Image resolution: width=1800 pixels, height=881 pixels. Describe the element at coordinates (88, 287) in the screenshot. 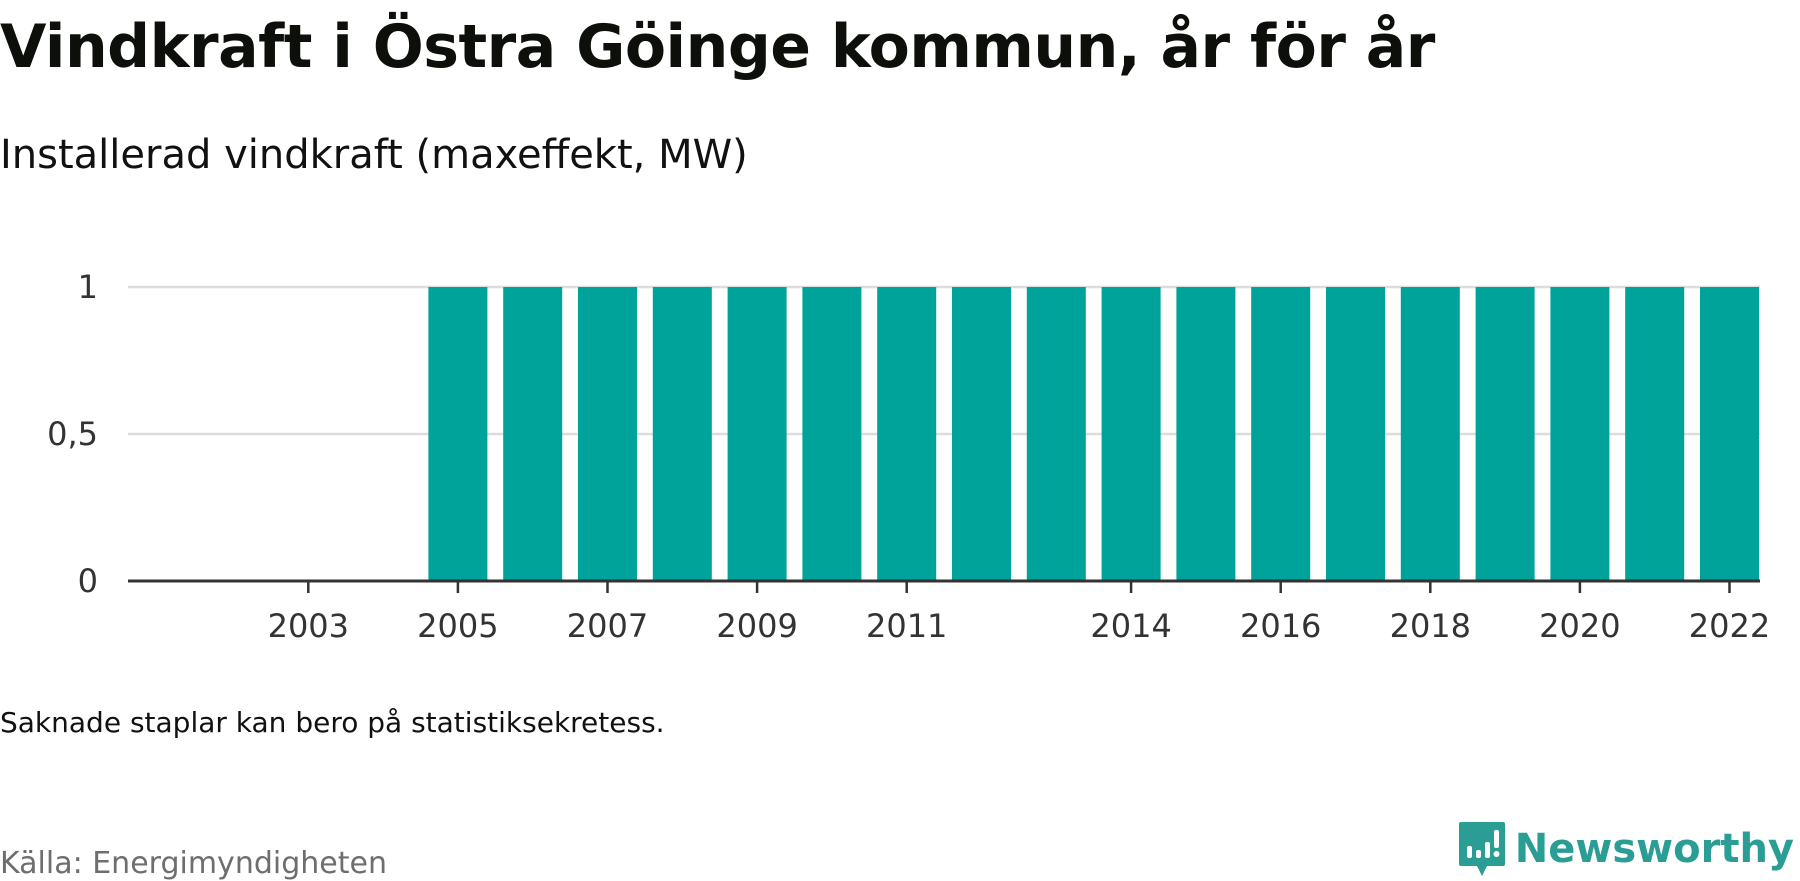

I see `y-tick-label: 1` at that location.